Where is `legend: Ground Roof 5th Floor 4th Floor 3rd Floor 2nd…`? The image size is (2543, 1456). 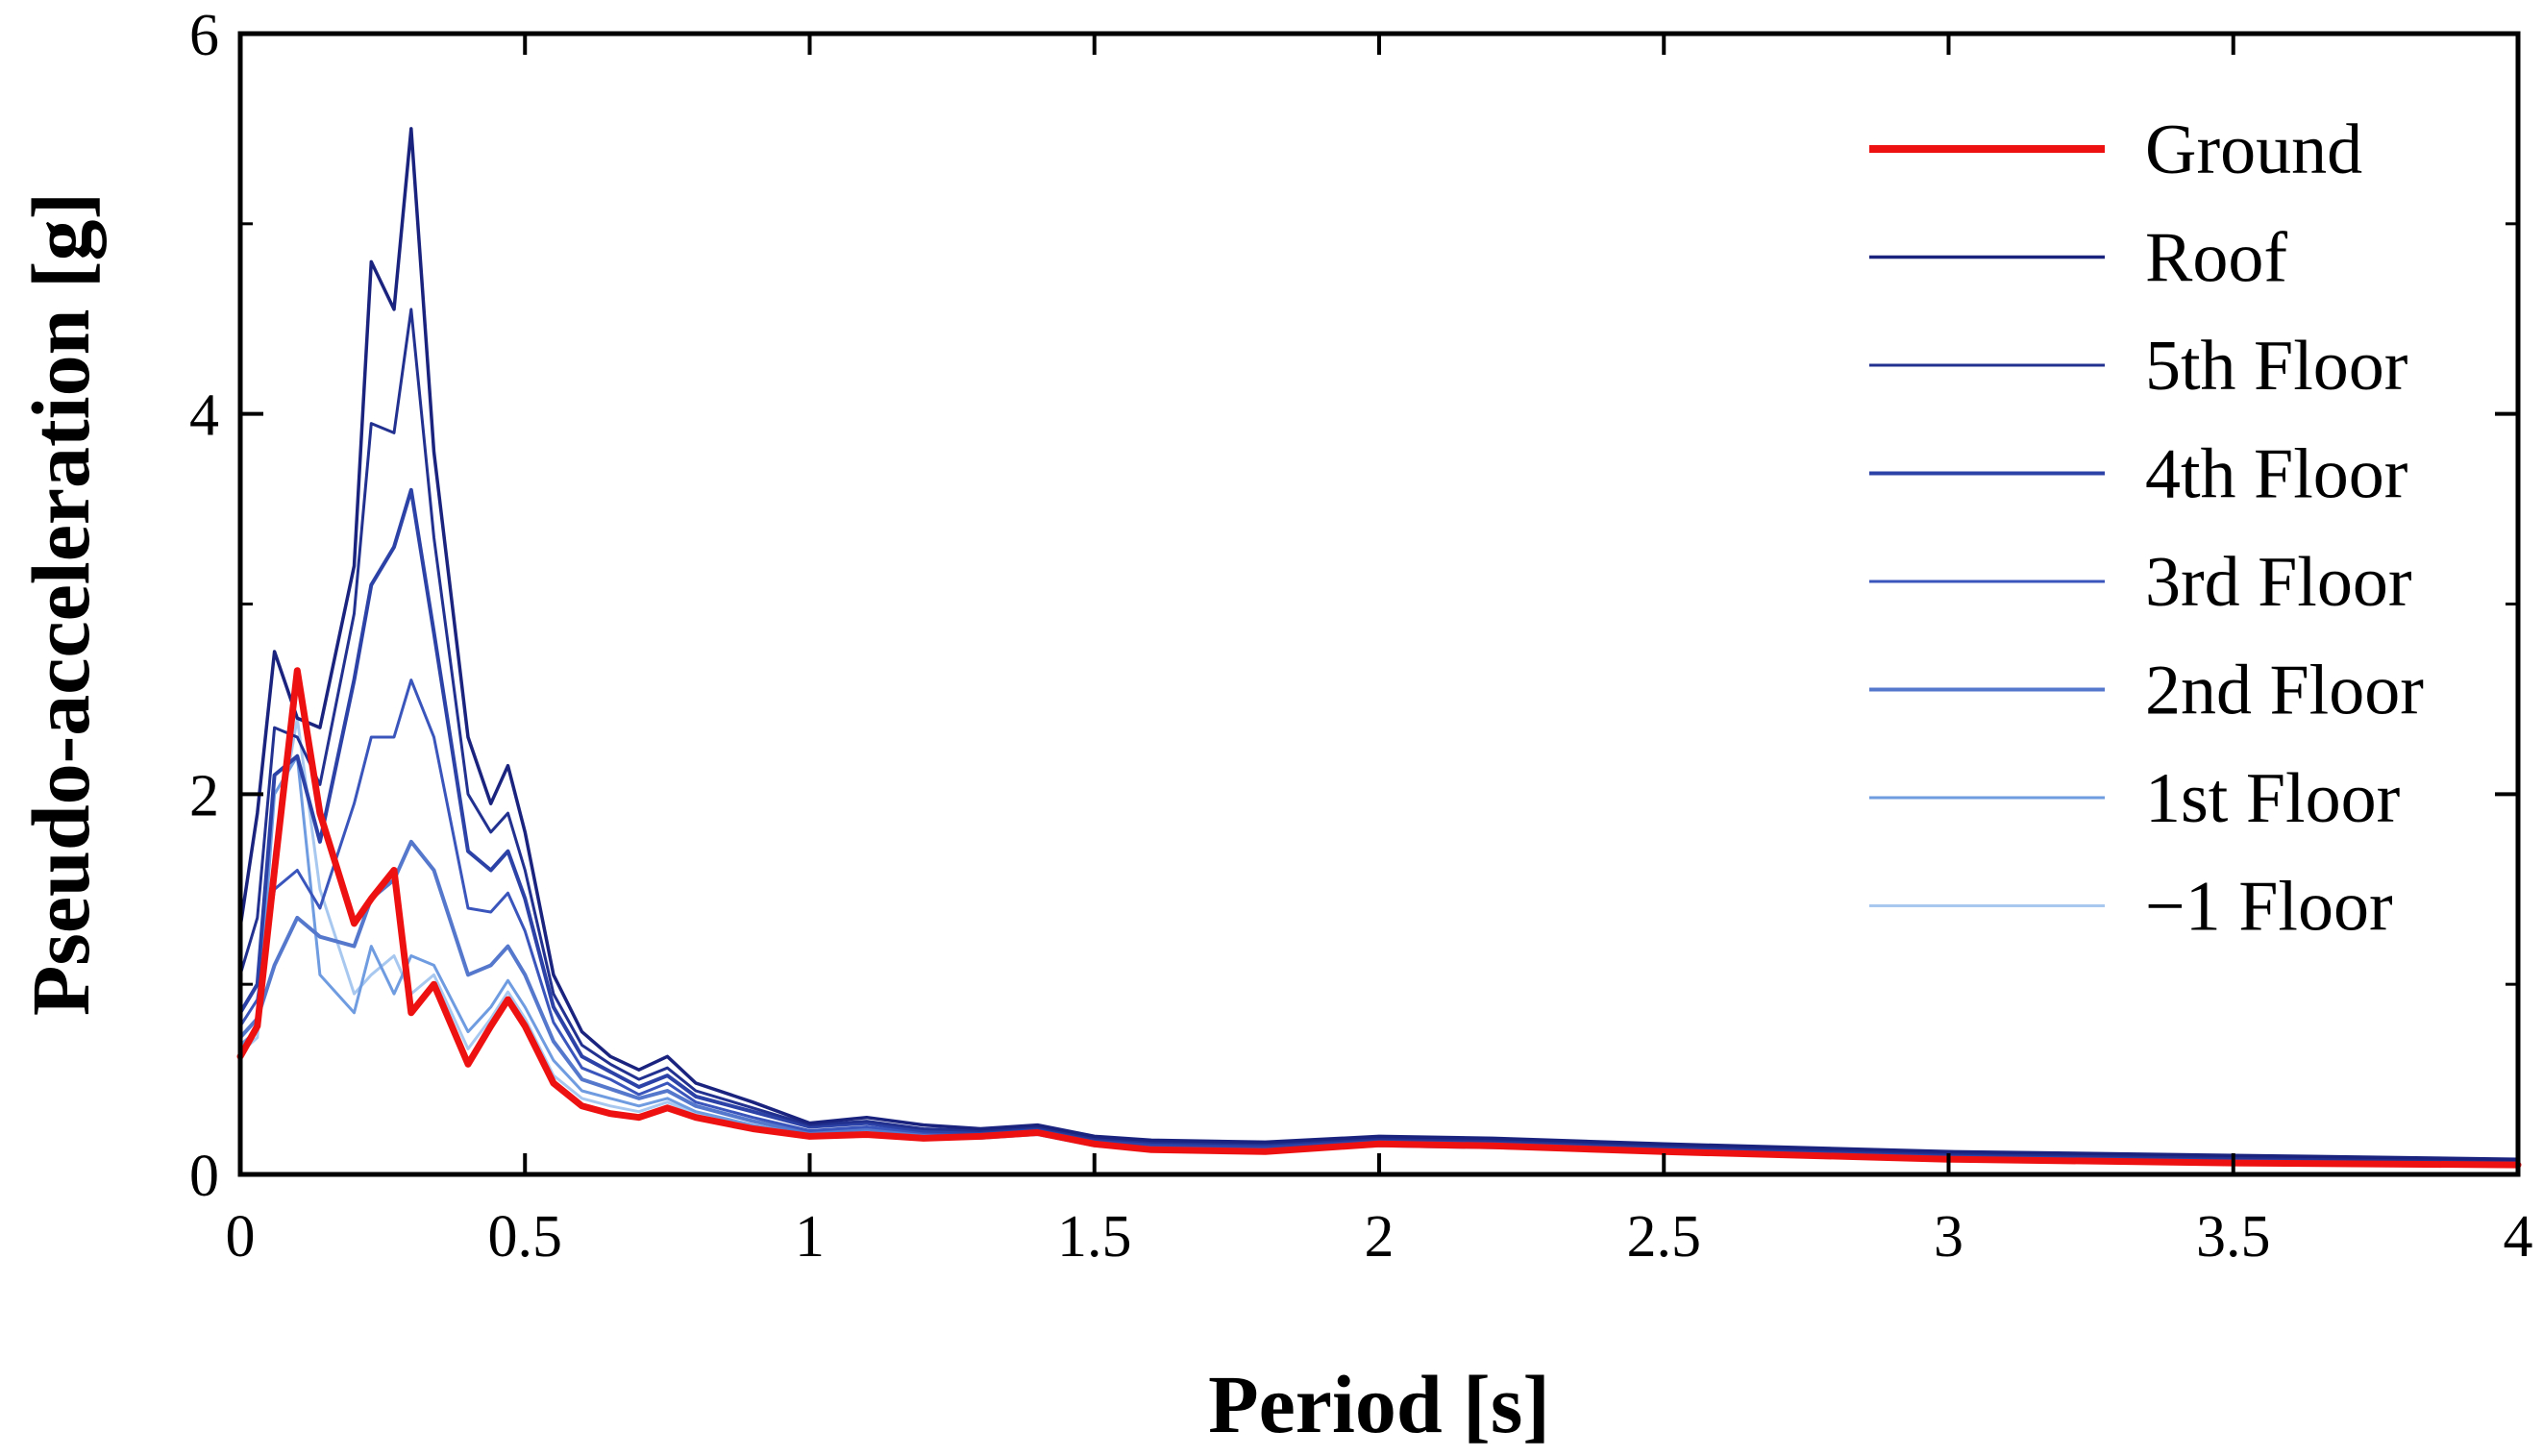 legend: Ground Roof 5th Floor 4th Floor 3rd Floor 2nd… is located at coordinates (2147, 529).